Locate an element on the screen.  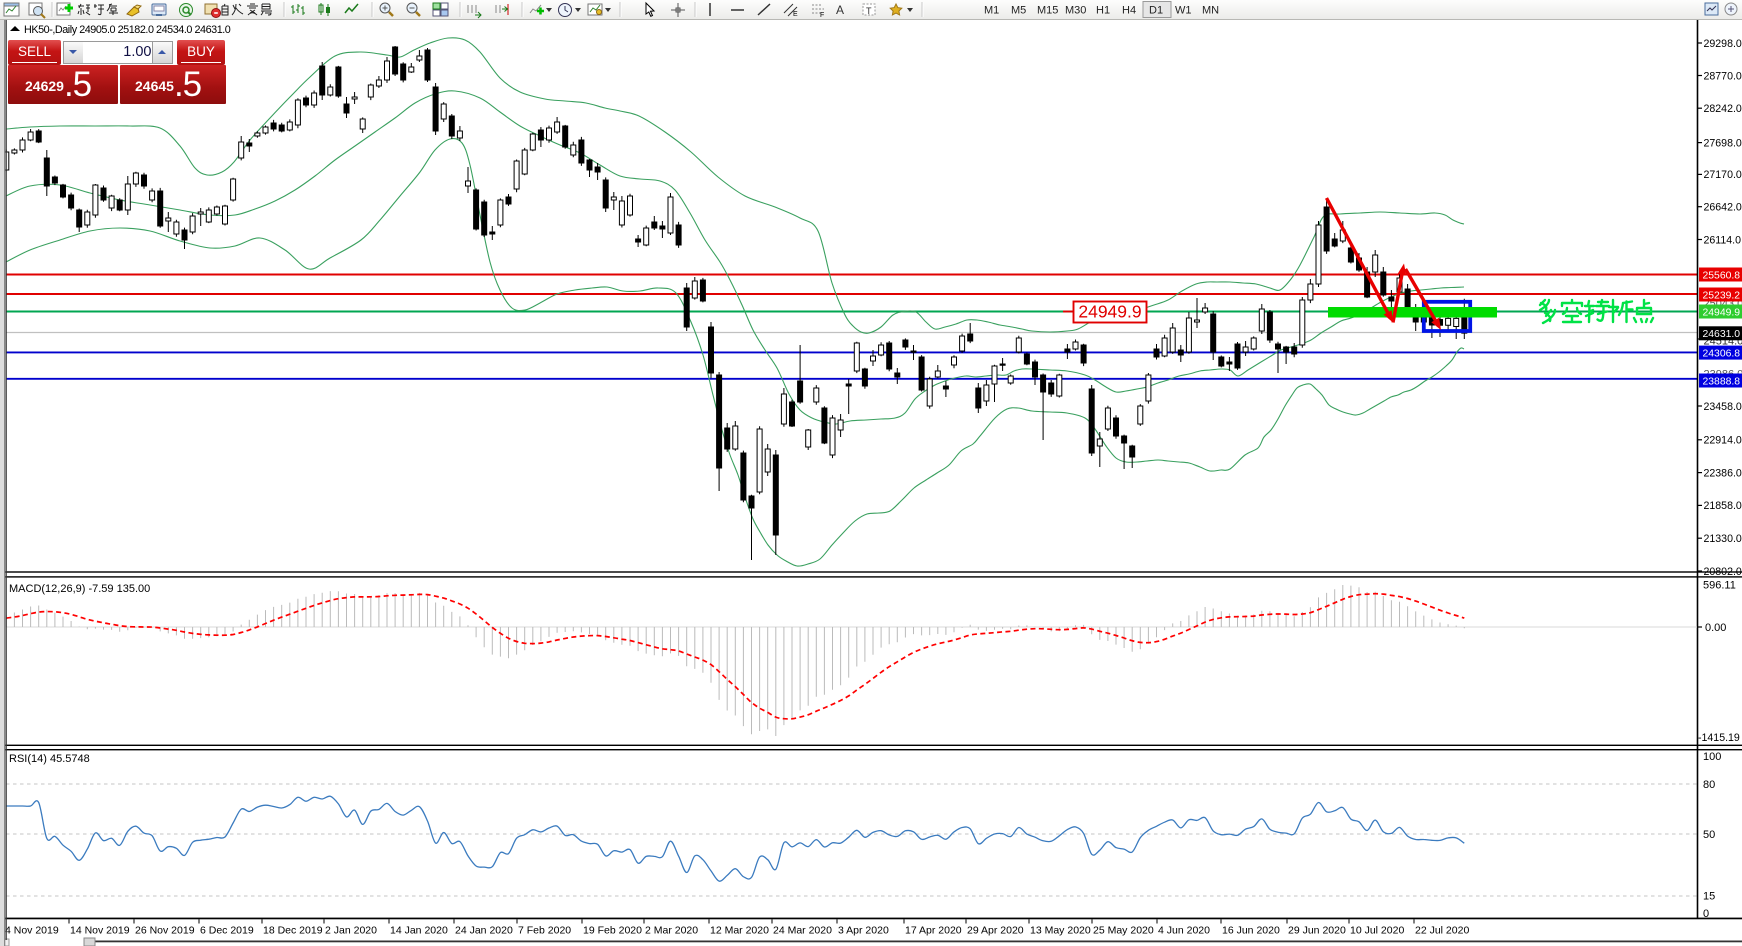
svg-text: D1 is located at coordinates (1156, 11).